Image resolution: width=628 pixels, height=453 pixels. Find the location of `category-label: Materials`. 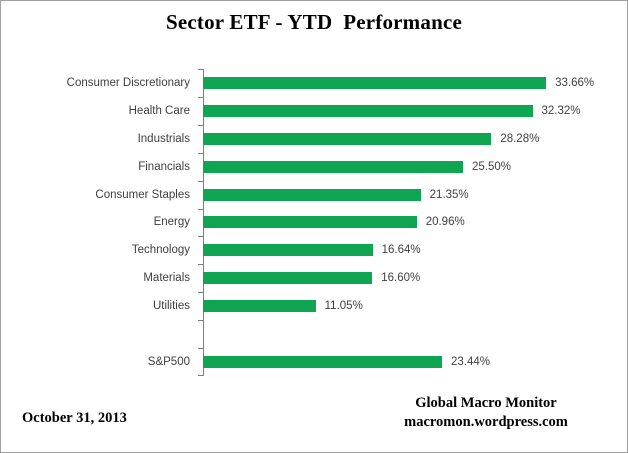

category-label: Materials is located at coordinates (166, 278).